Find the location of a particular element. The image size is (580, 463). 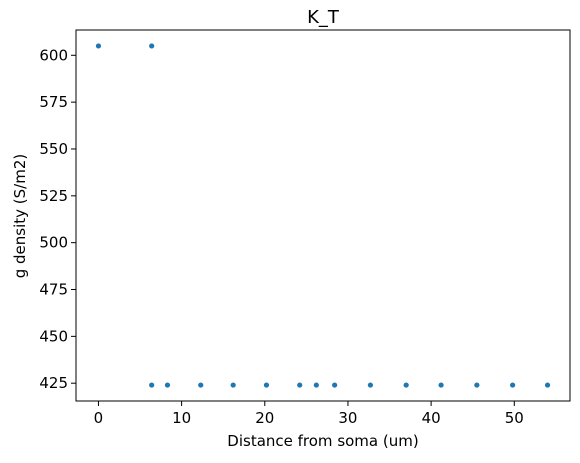

y-tick-label: 525 is located at coordinates (53, 196).